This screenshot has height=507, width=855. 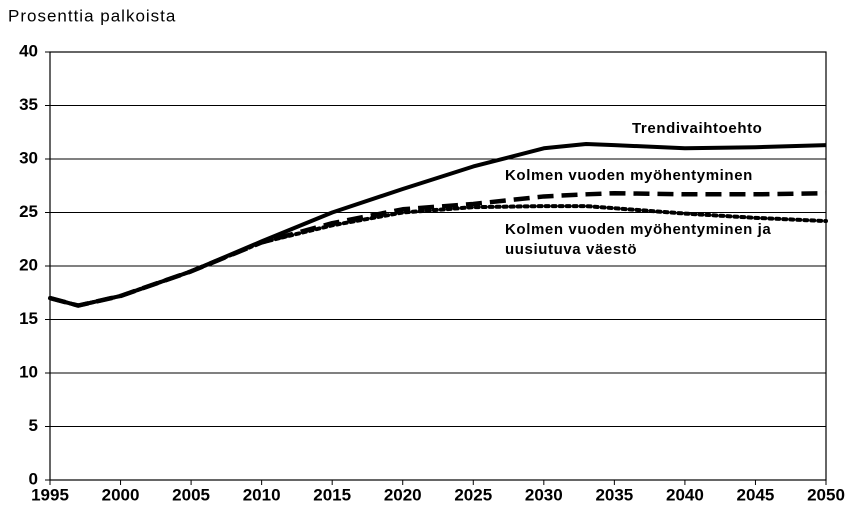 What do you see at coordinates (33, 425) in the screenshot?
I see `y-tick-label: 5` at bounding box center [33, 425].